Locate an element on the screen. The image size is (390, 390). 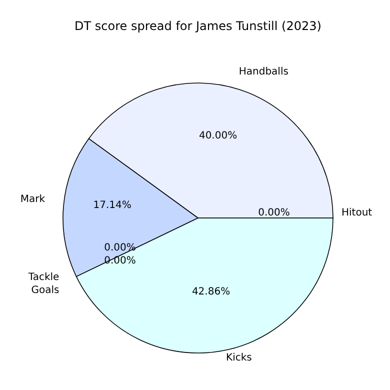
chart-title: DT score spread for James Tunstill (2023) is located at coordinates (198, 26).